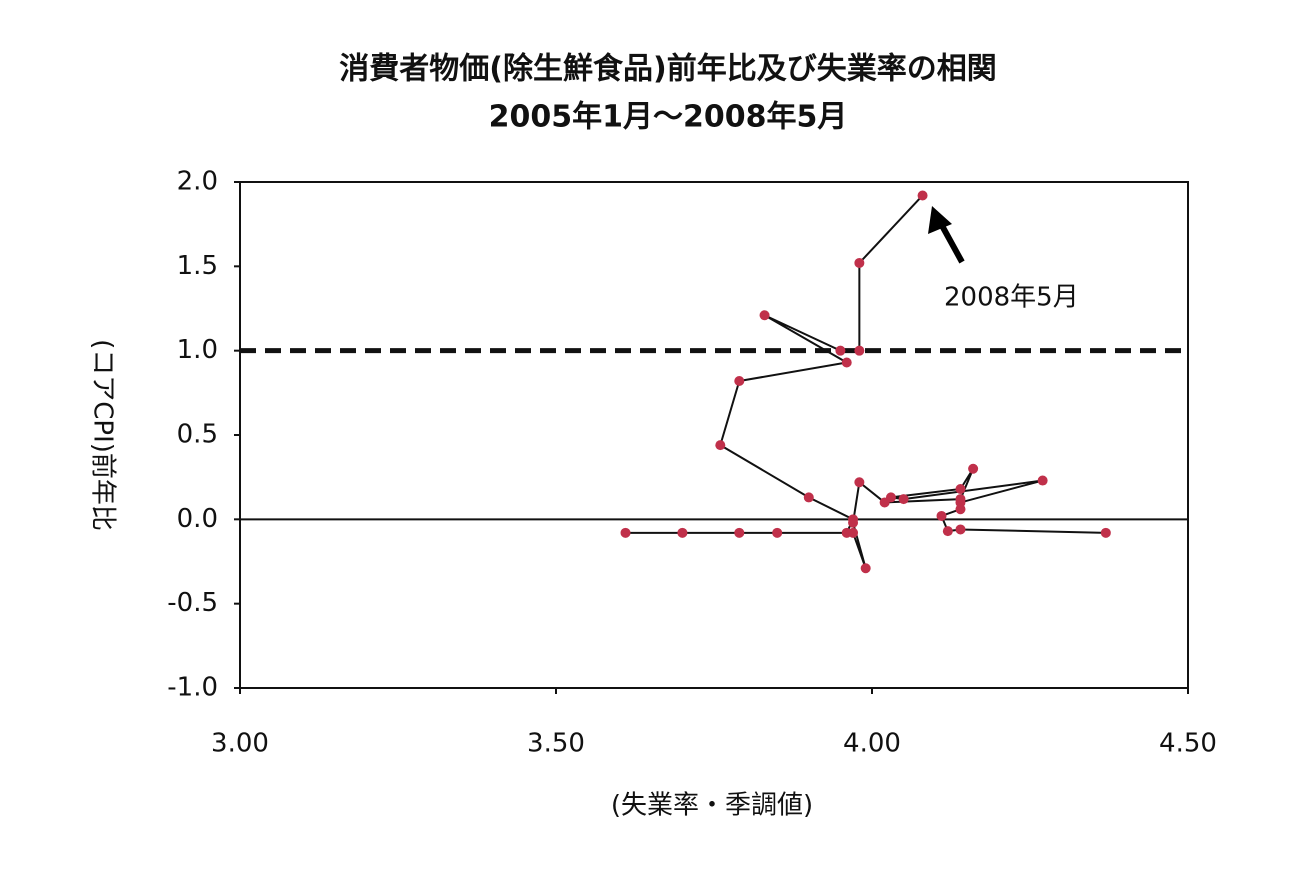 The width and height of the screenshot is (1300, 886). Describe the element at coordinates (197, 350) in the screenshot. I see `y-tick-label: 1.0` at that location.